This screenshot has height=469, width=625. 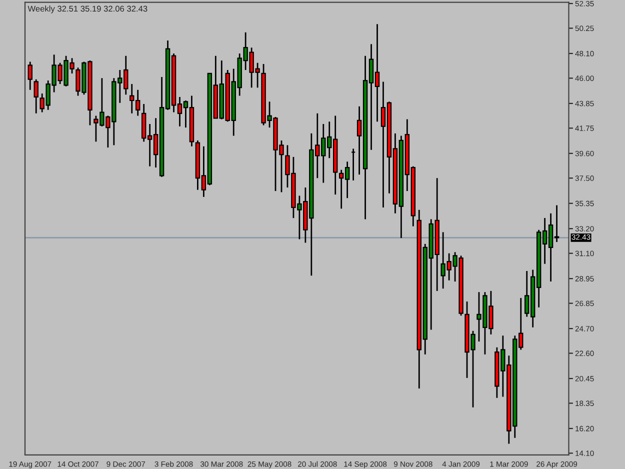 What do you see at coordinates (88, 10) in the screenshot?
I see `chart-title: Weekly 32.51 35.19 32.06 32.43` at bounding box center [88, 10].